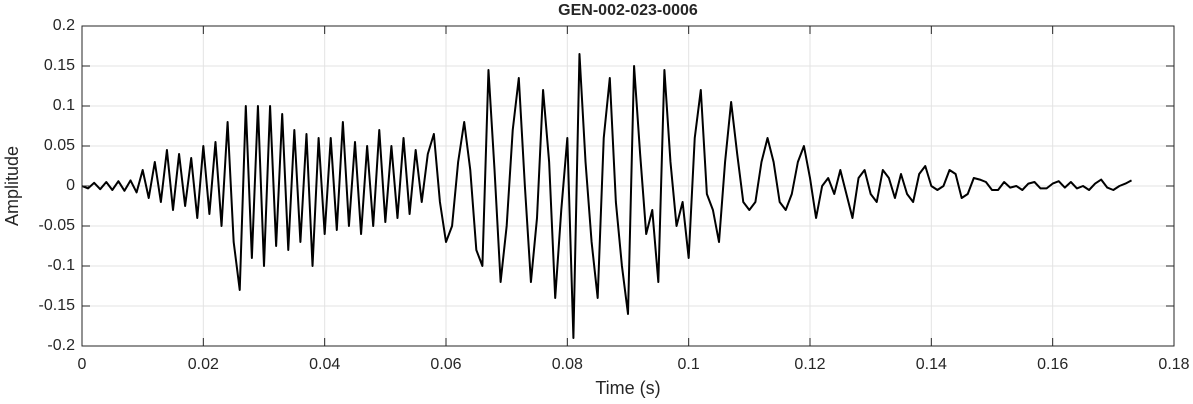 The image size is (1193, 404). What do you see at coordinates (64, 105) in the screenshot?
I see `y-tick-label: 0.1` at bounding box center [64, 105].